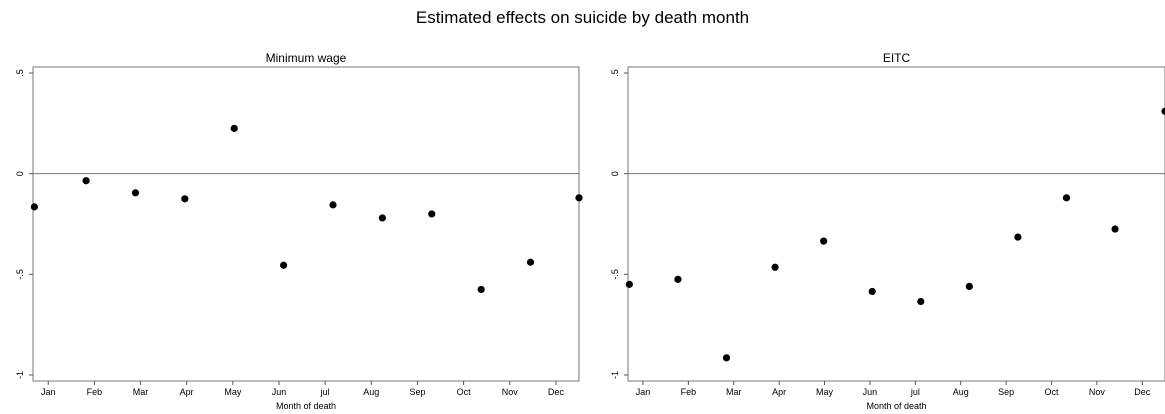 This screenshot has height=414, width=1165. I want to click on panel-title: Minimum wage, so click(306, 58).